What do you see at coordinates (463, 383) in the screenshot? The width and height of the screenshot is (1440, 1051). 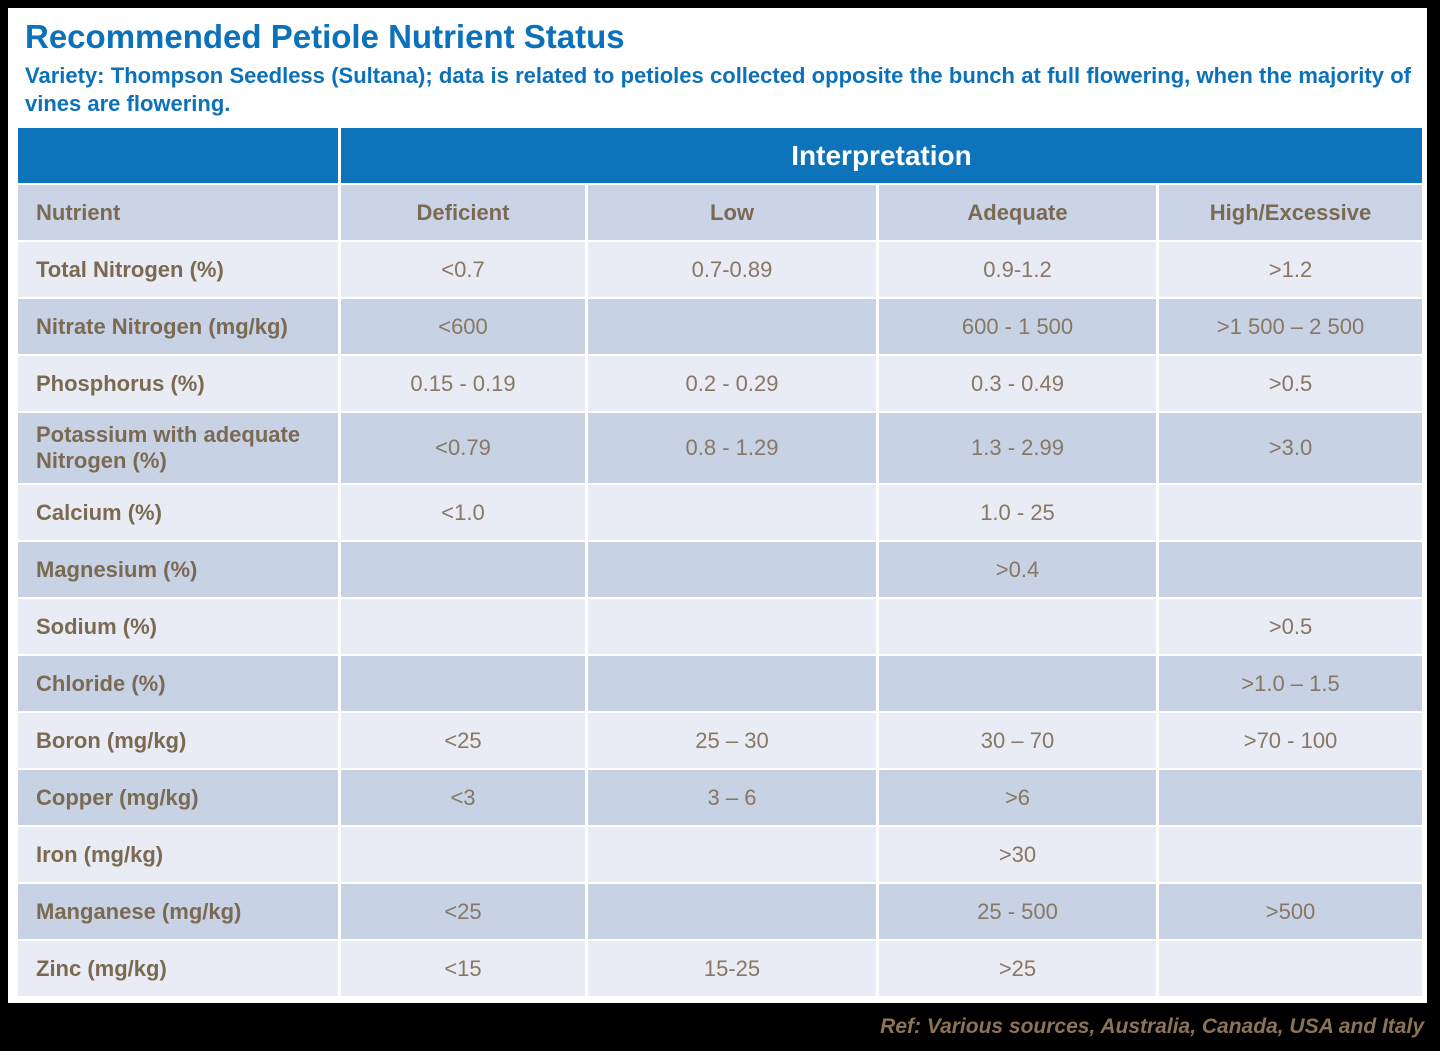 I see `nutrient-value: 0.15 - 0.19` at bounding box center [463, 383].